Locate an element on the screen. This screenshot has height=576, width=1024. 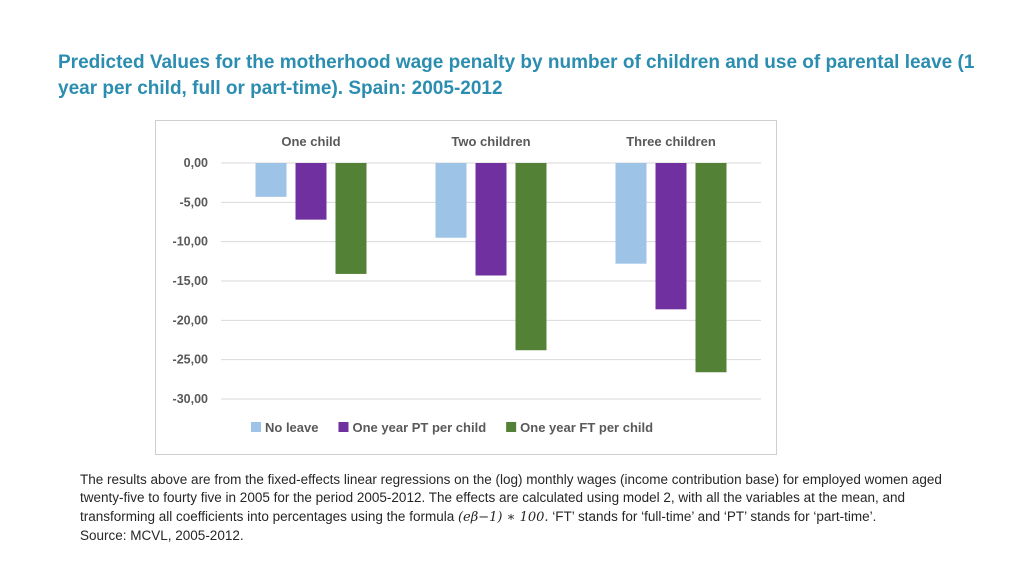
y-tick-label: -30,00 is located at coordinates (190, 399).